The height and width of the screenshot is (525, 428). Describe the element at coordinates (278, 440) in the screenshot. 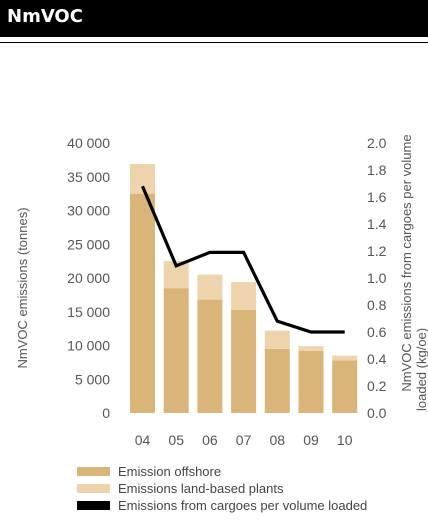

I see `x-tick-08: 08` at that location.